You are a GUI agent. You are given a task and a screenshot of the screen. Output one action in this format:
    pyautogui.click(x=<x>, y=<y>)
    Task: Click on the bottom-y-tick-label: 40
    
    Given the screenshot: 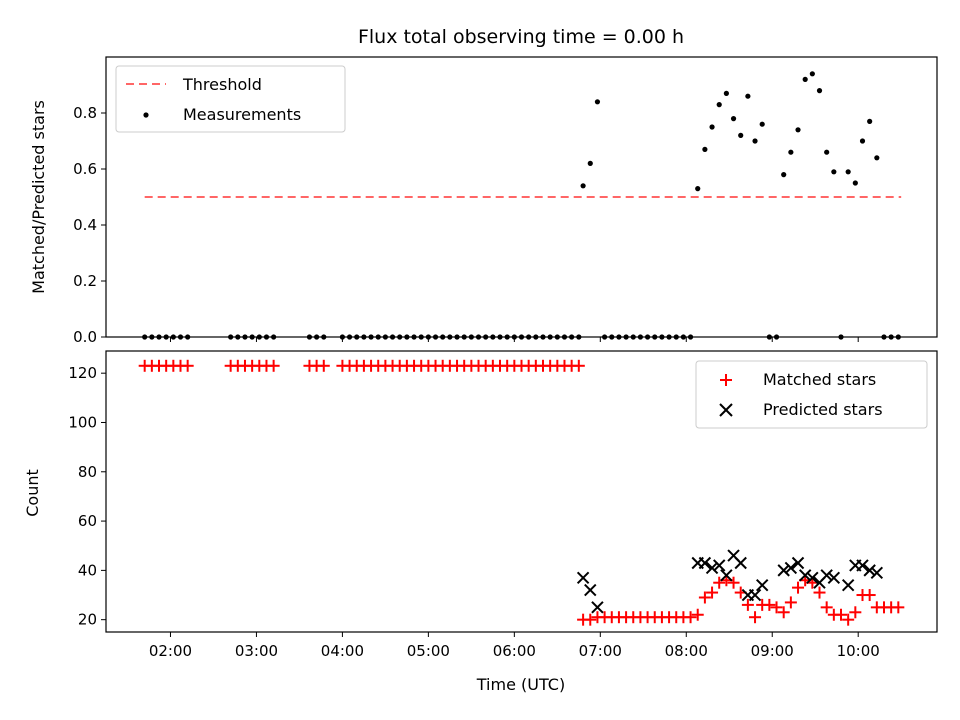 What is the action you would take?
    pyautogui.click(x=87, y=570)
    